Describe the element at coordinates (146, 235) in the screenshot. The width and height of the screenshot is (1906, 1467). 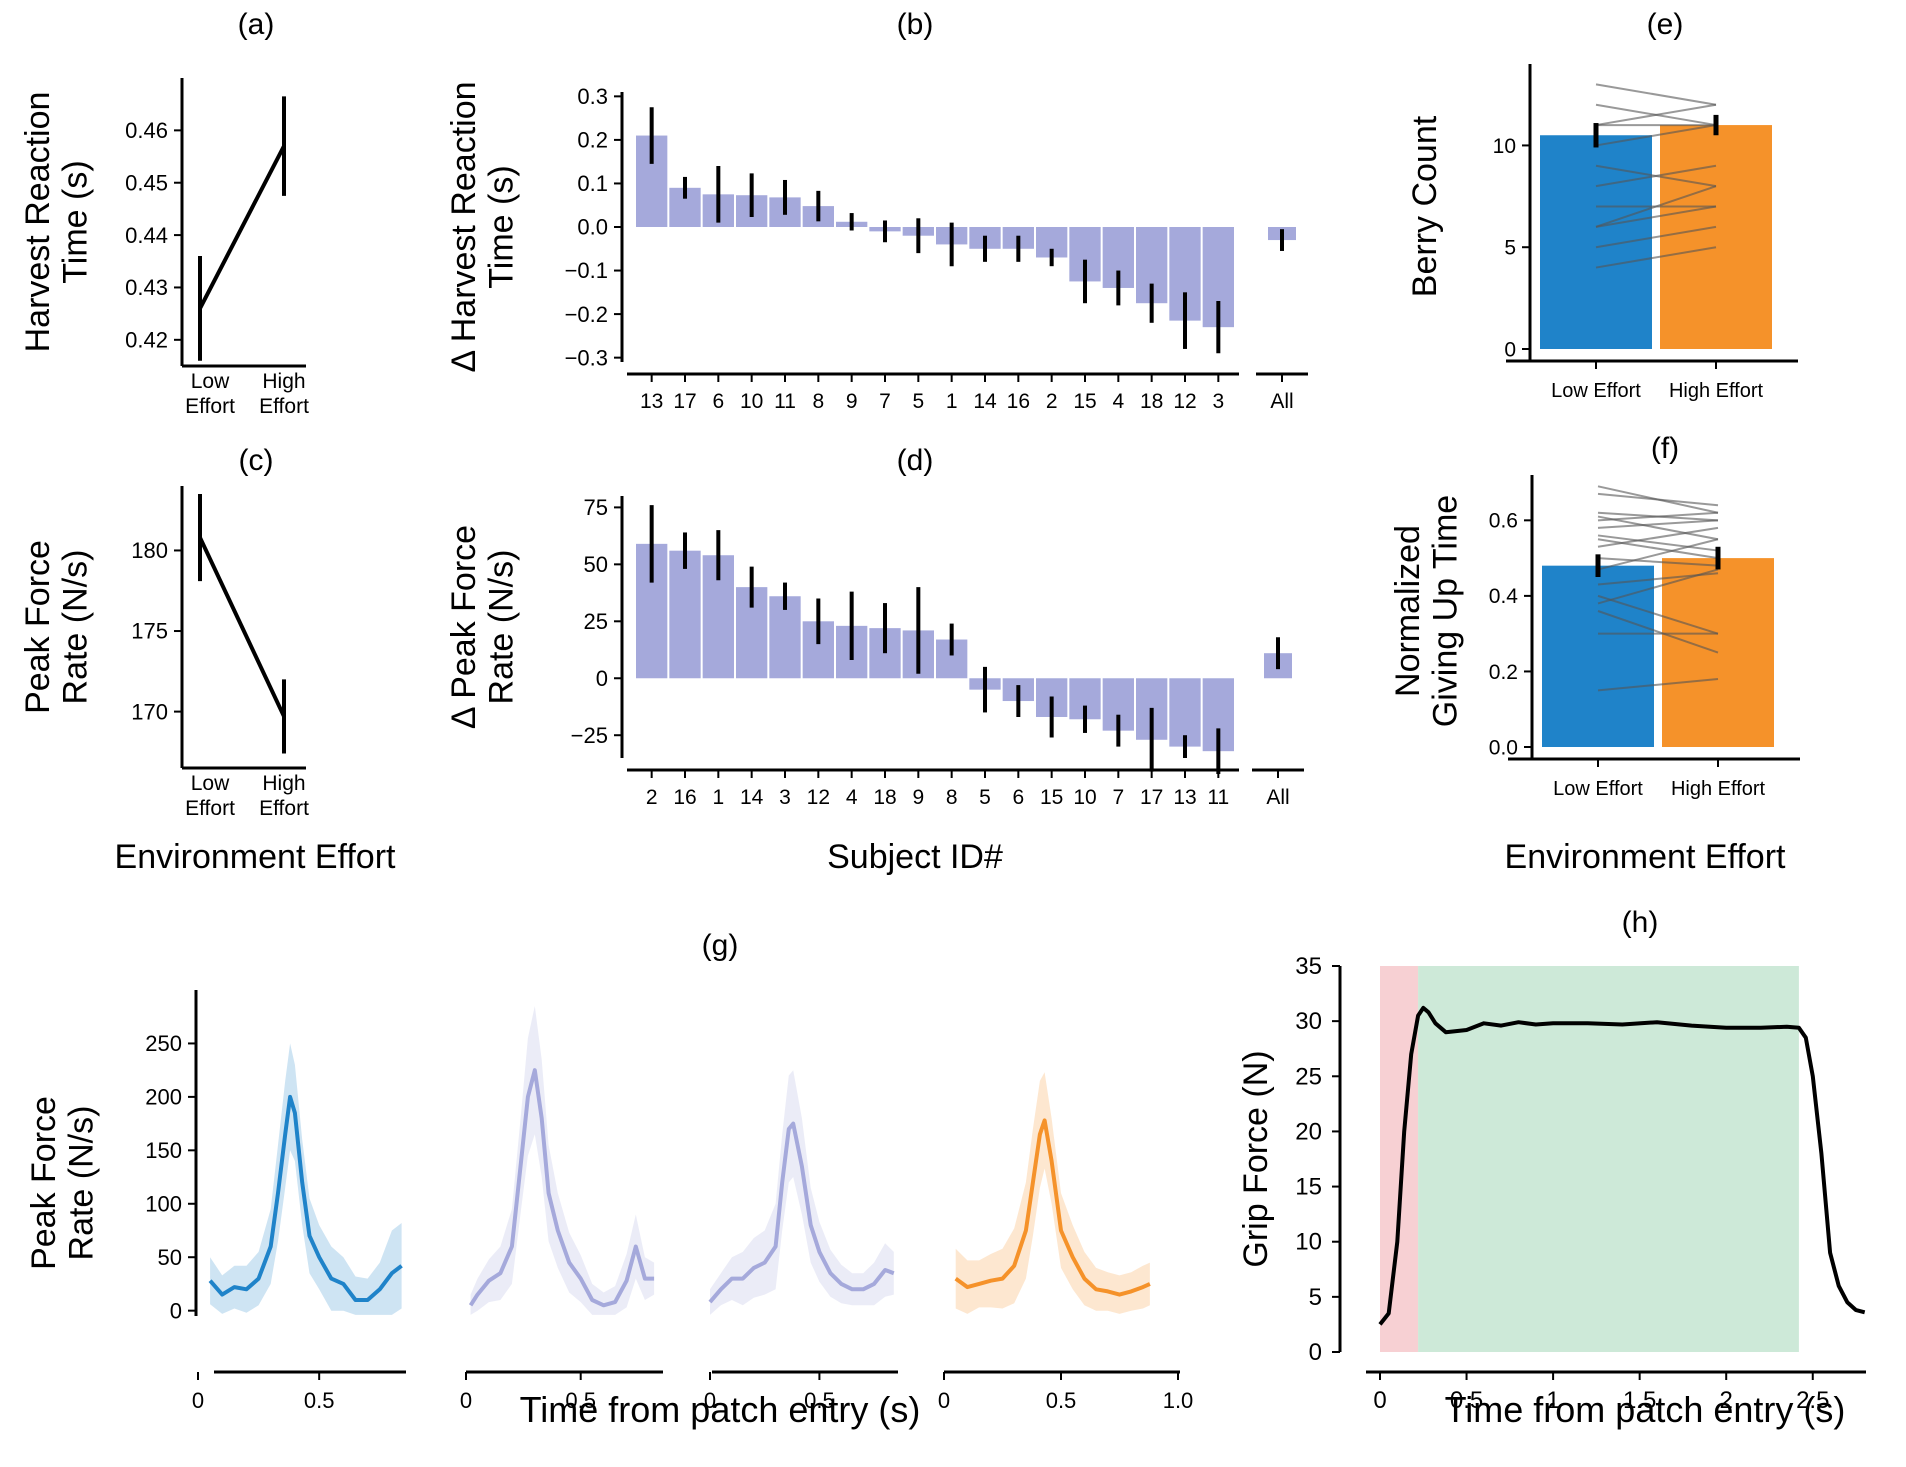
I see `axis-ytick-label: 0.44` at that location.